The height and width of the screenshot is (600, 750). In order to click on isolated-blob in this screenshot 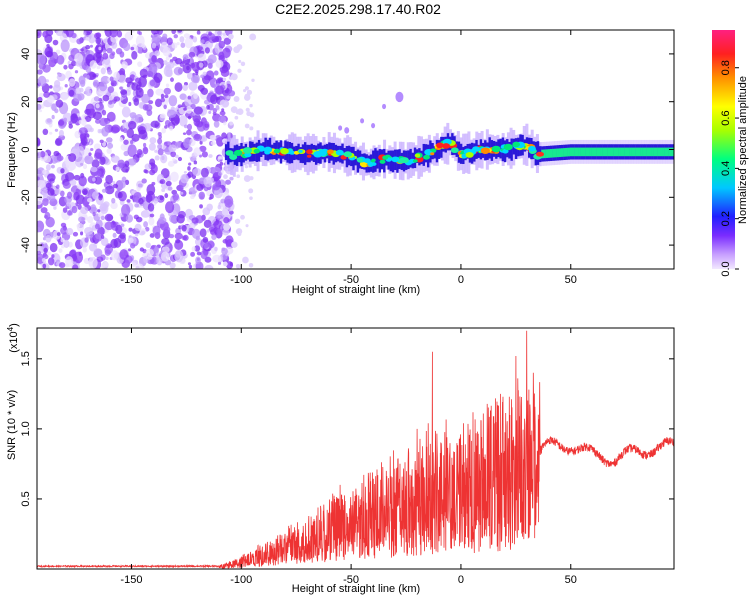, I will do `click(399, 97)`.